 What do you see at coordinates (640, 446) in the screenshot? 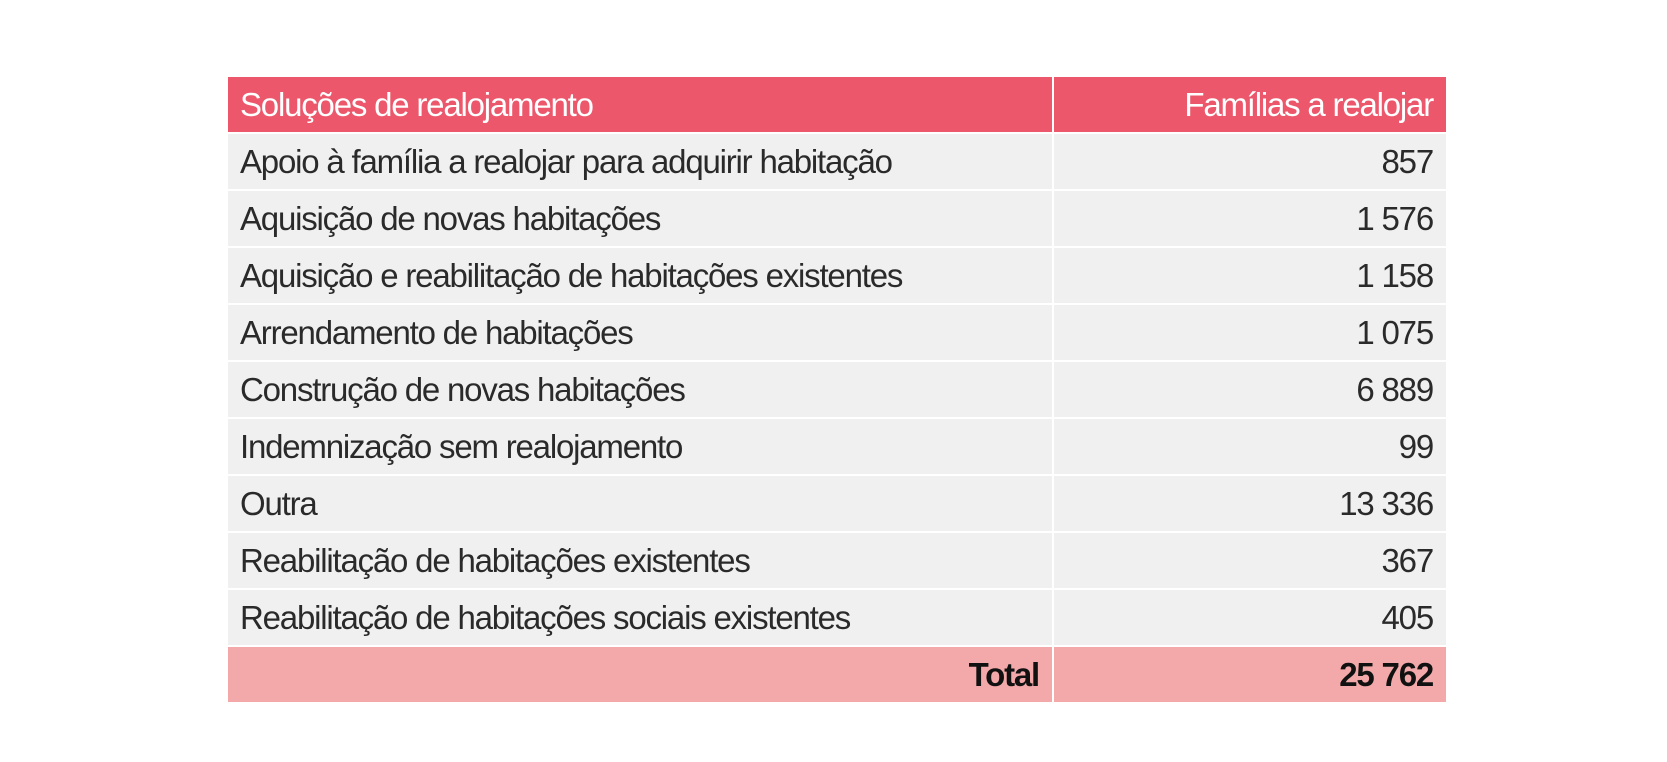
I see `row-solution: Indemnização sem realojamento` at bounding box center [640, 446].